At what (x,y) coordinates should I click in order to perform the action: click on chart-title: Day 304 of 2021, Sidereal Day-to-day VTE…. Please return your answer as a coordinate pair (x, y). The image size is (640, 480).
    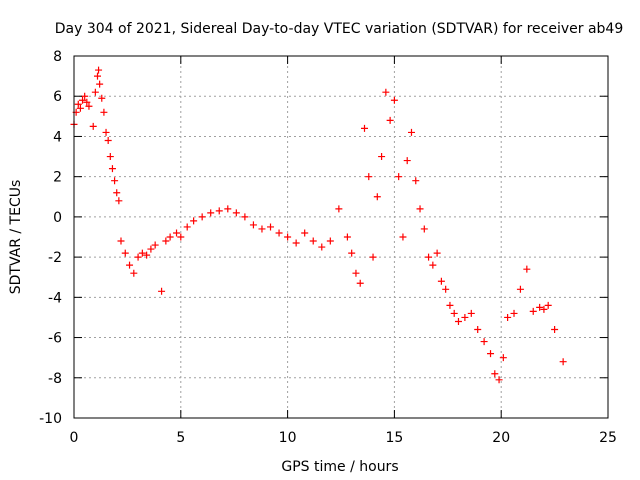
    Looking at the image, I should click on (339, 29).